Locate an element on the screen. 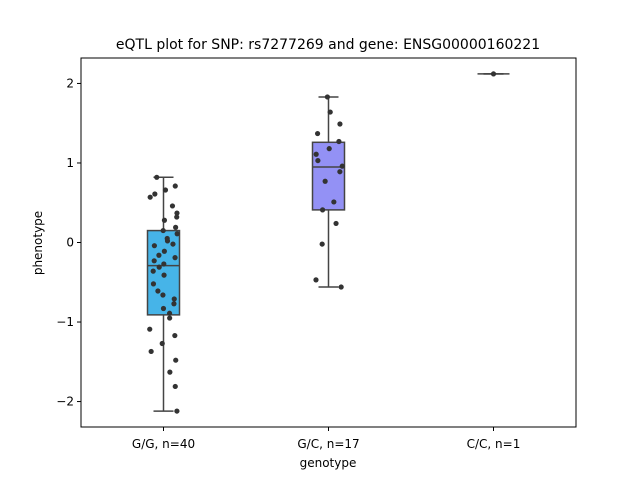 The width and height of the screenshot is (640, 480). x-tick-label: C/C, n=1 is located at coordinates (494, 444).